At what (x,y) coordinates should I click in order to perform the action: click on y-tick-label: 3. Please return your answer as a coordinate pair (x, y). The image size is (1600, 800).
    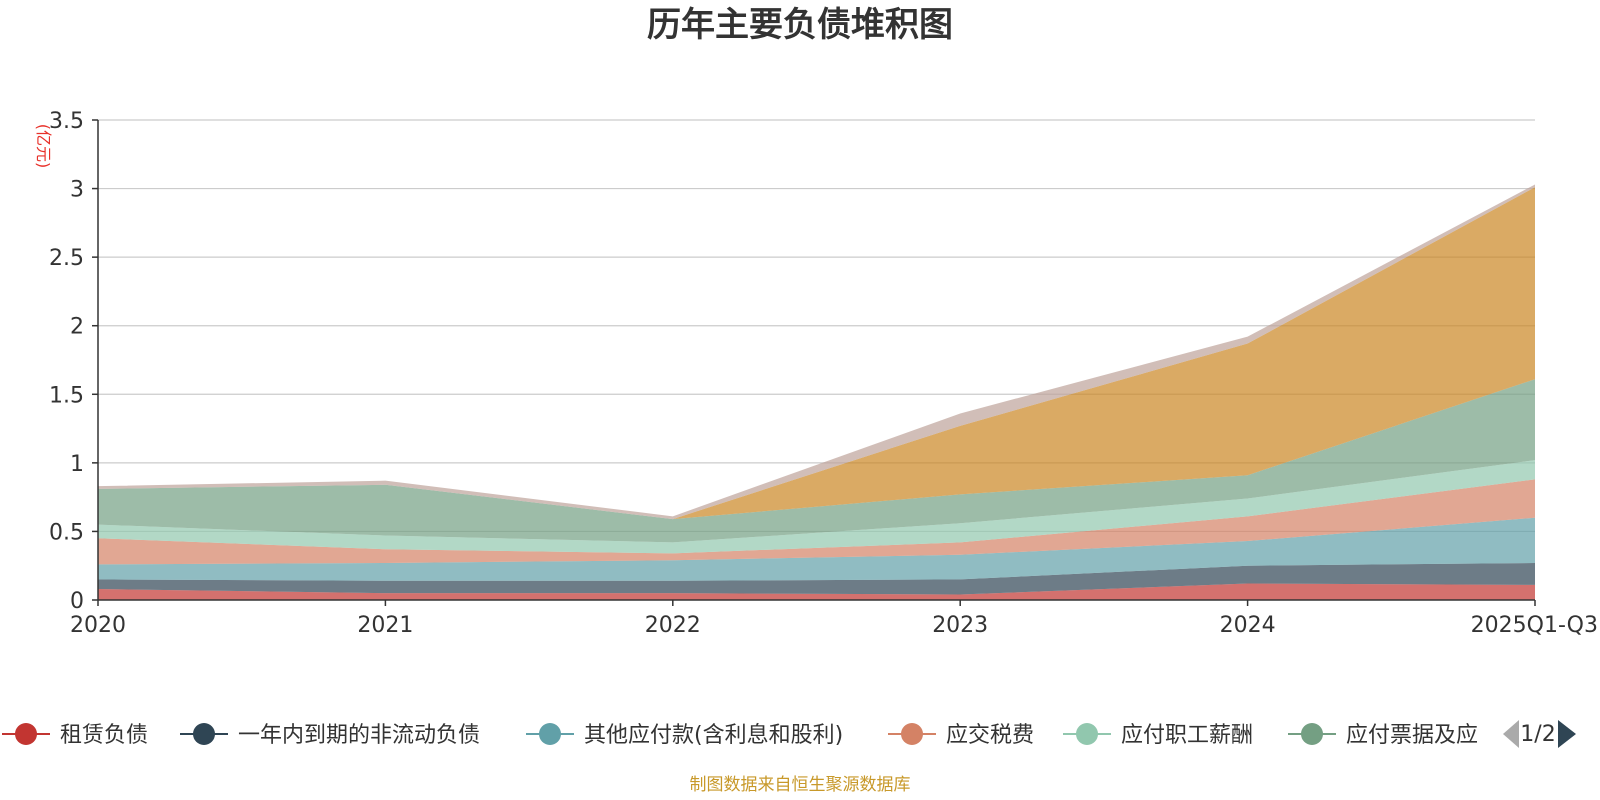
    Looking at the image, I should click on (77, 190).